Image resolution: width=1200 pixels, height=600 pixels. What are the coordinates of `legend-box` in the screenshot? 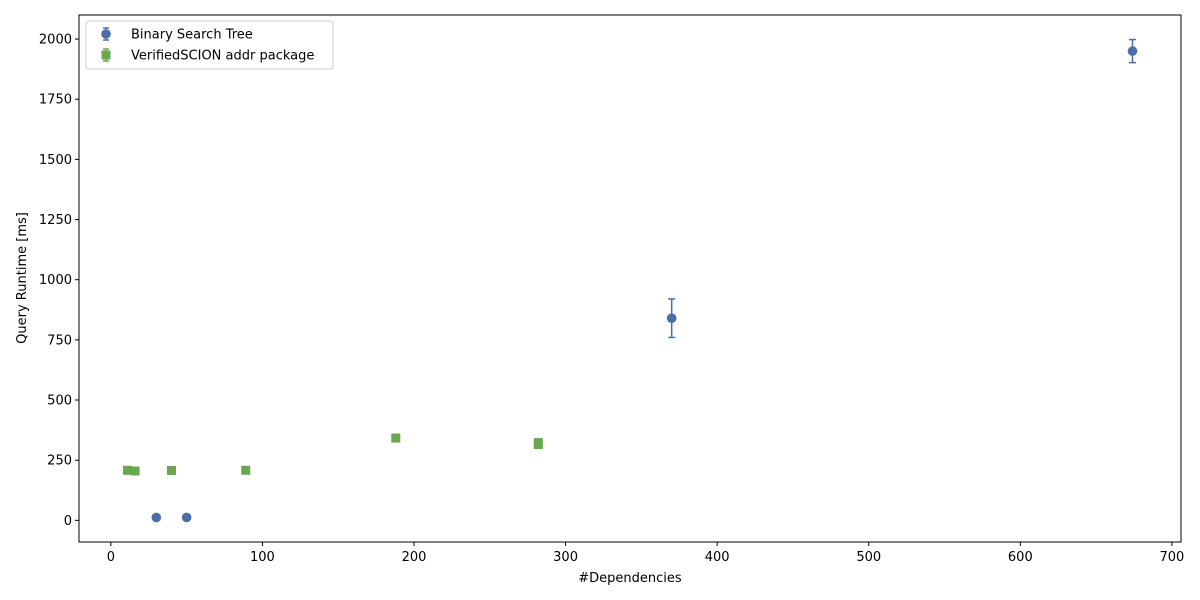 It's located at (209, 45).